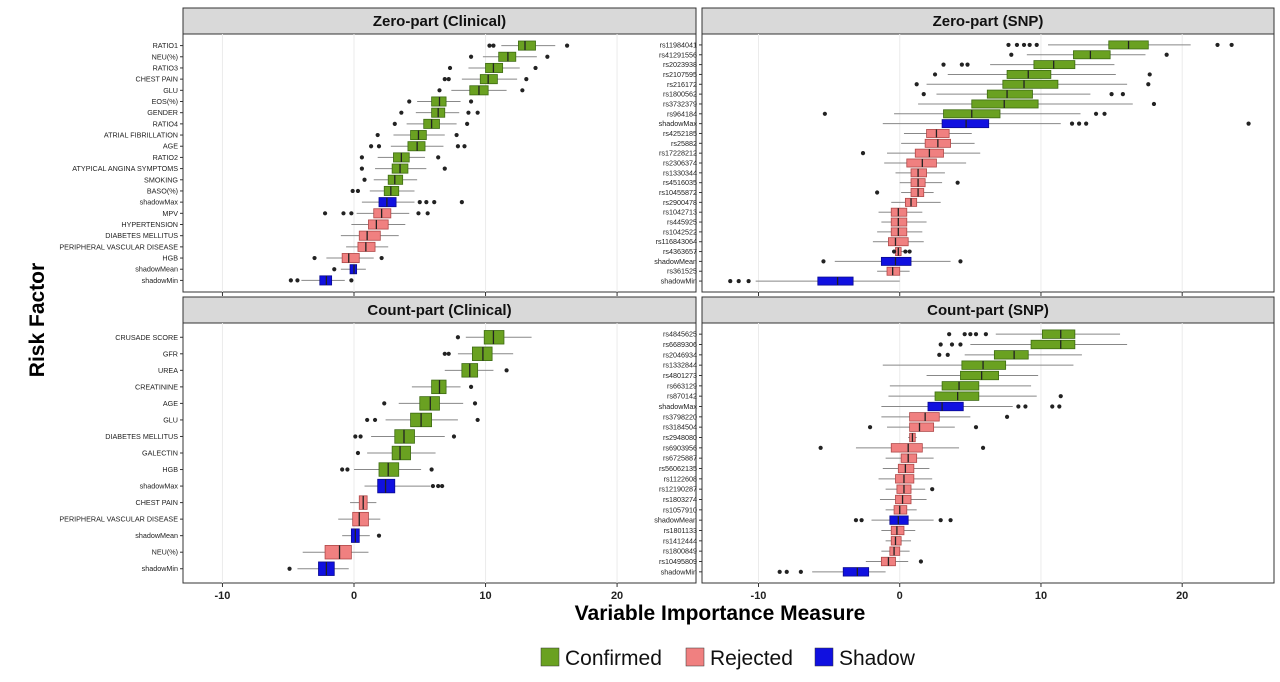  Describe the element at coordinates (786, 551) in the screenshot. I see `box-row: rs1800849` at that location.